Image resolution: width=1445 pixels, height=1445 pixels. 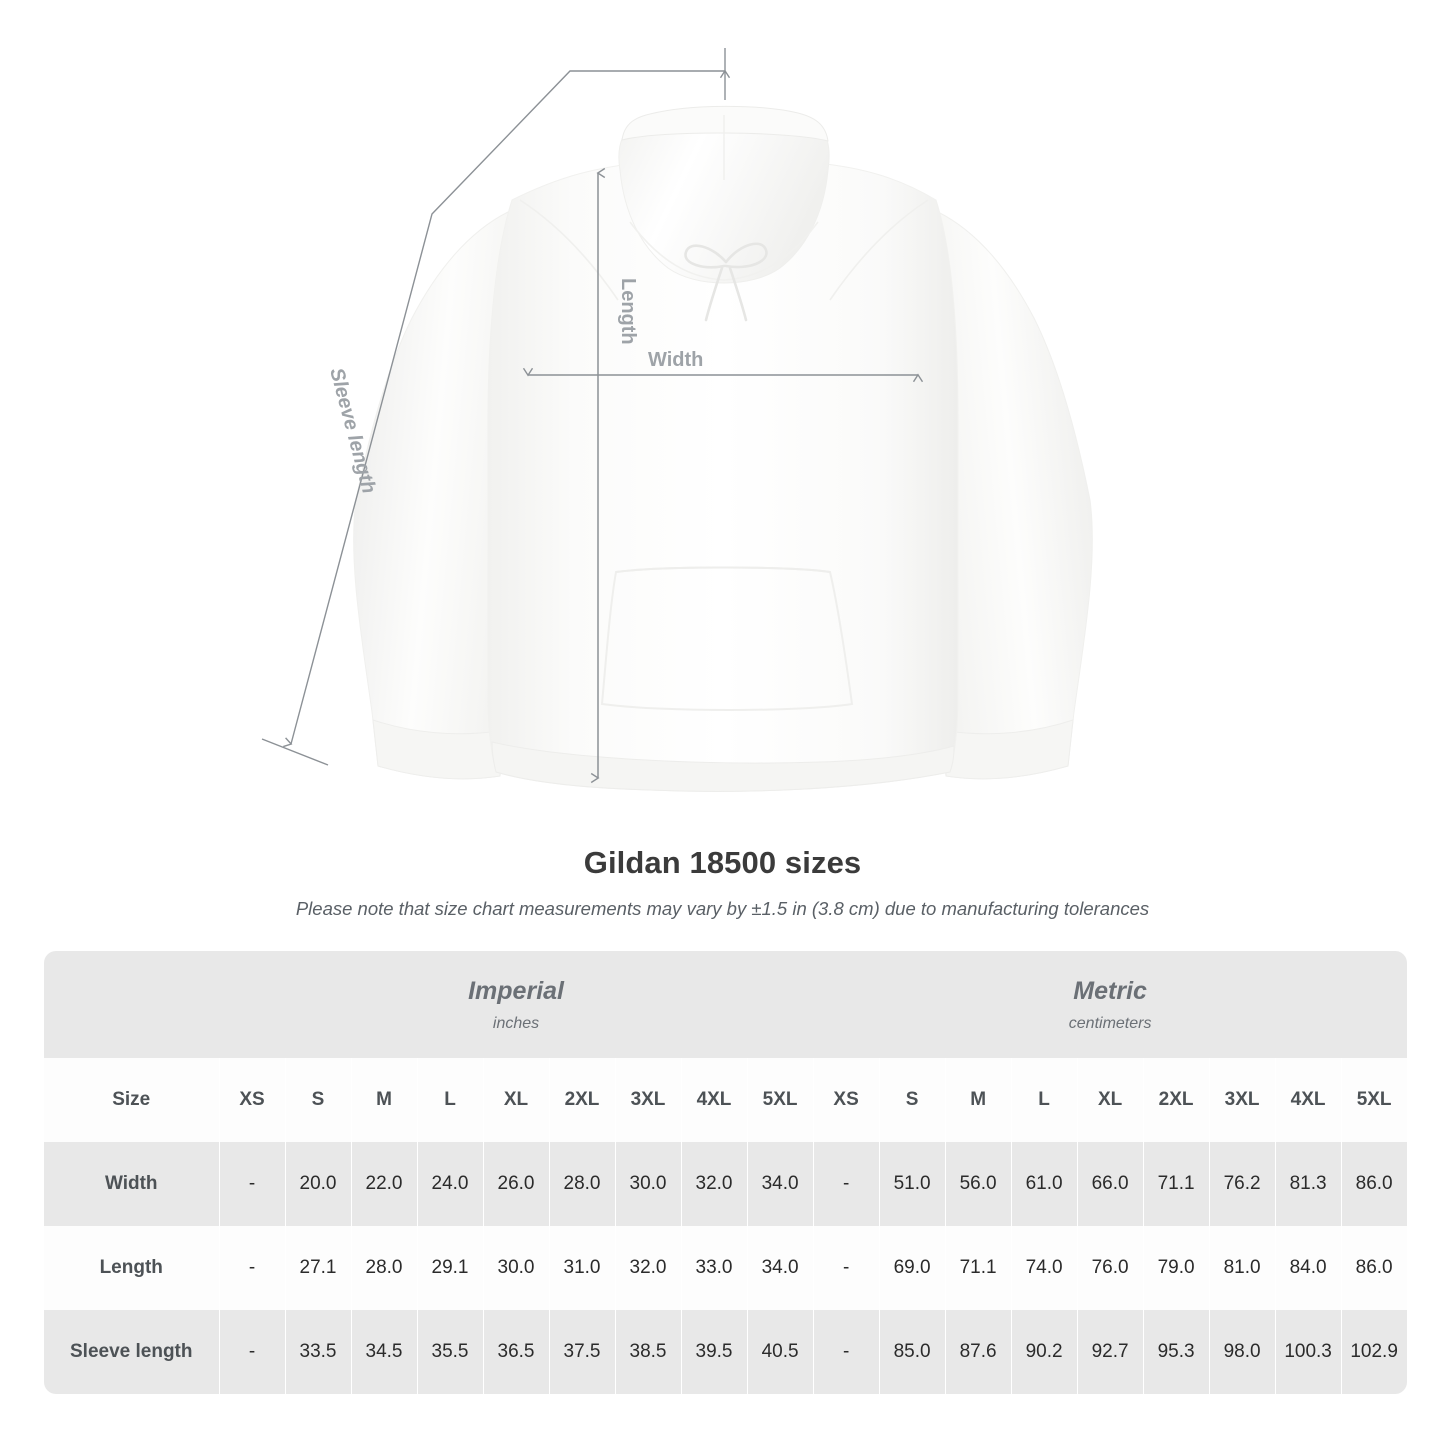 I want to click on sleeve-metric-s: 85.0, so click(x=912, y=1352).